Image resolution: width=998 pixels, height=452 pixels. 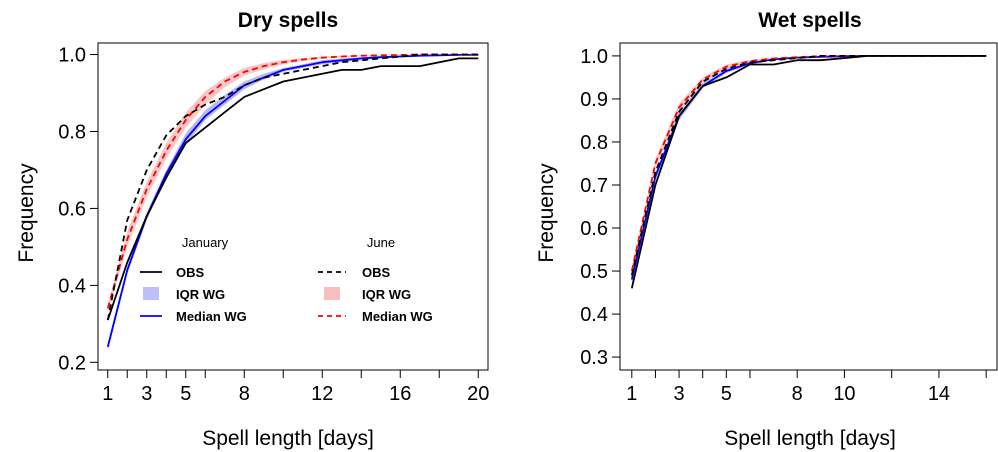 I want to click on x-tick-label: 16, so click(x=400, y=394).